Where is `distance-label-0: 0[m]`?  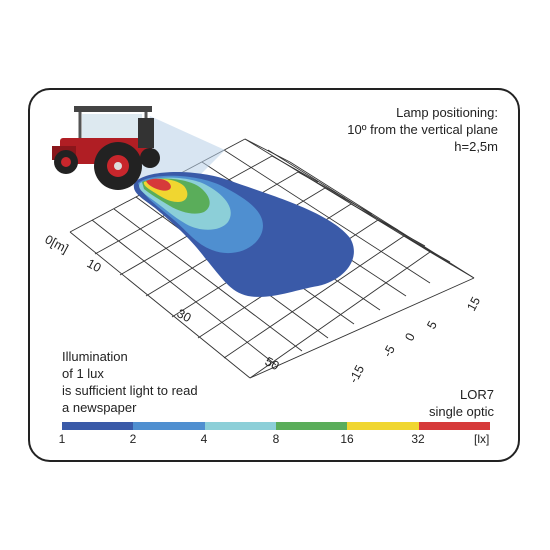 distance-label-0: 0[m] is located at coordinates (57, 244).